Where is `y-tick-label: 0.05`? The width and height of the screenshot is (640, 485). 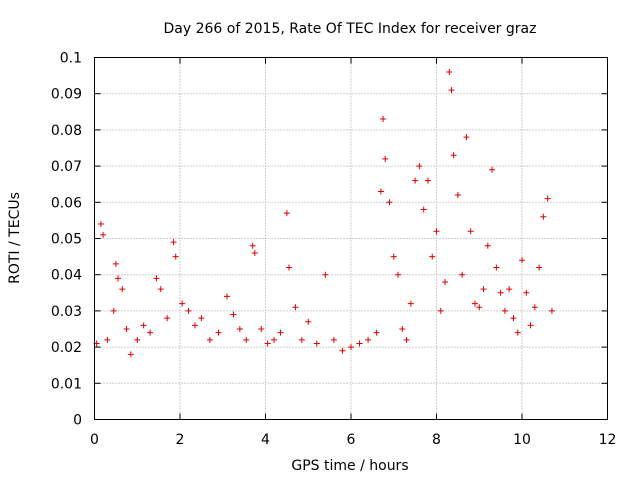
y-tick-label: 0.05 is located at coordinates (66, 240).